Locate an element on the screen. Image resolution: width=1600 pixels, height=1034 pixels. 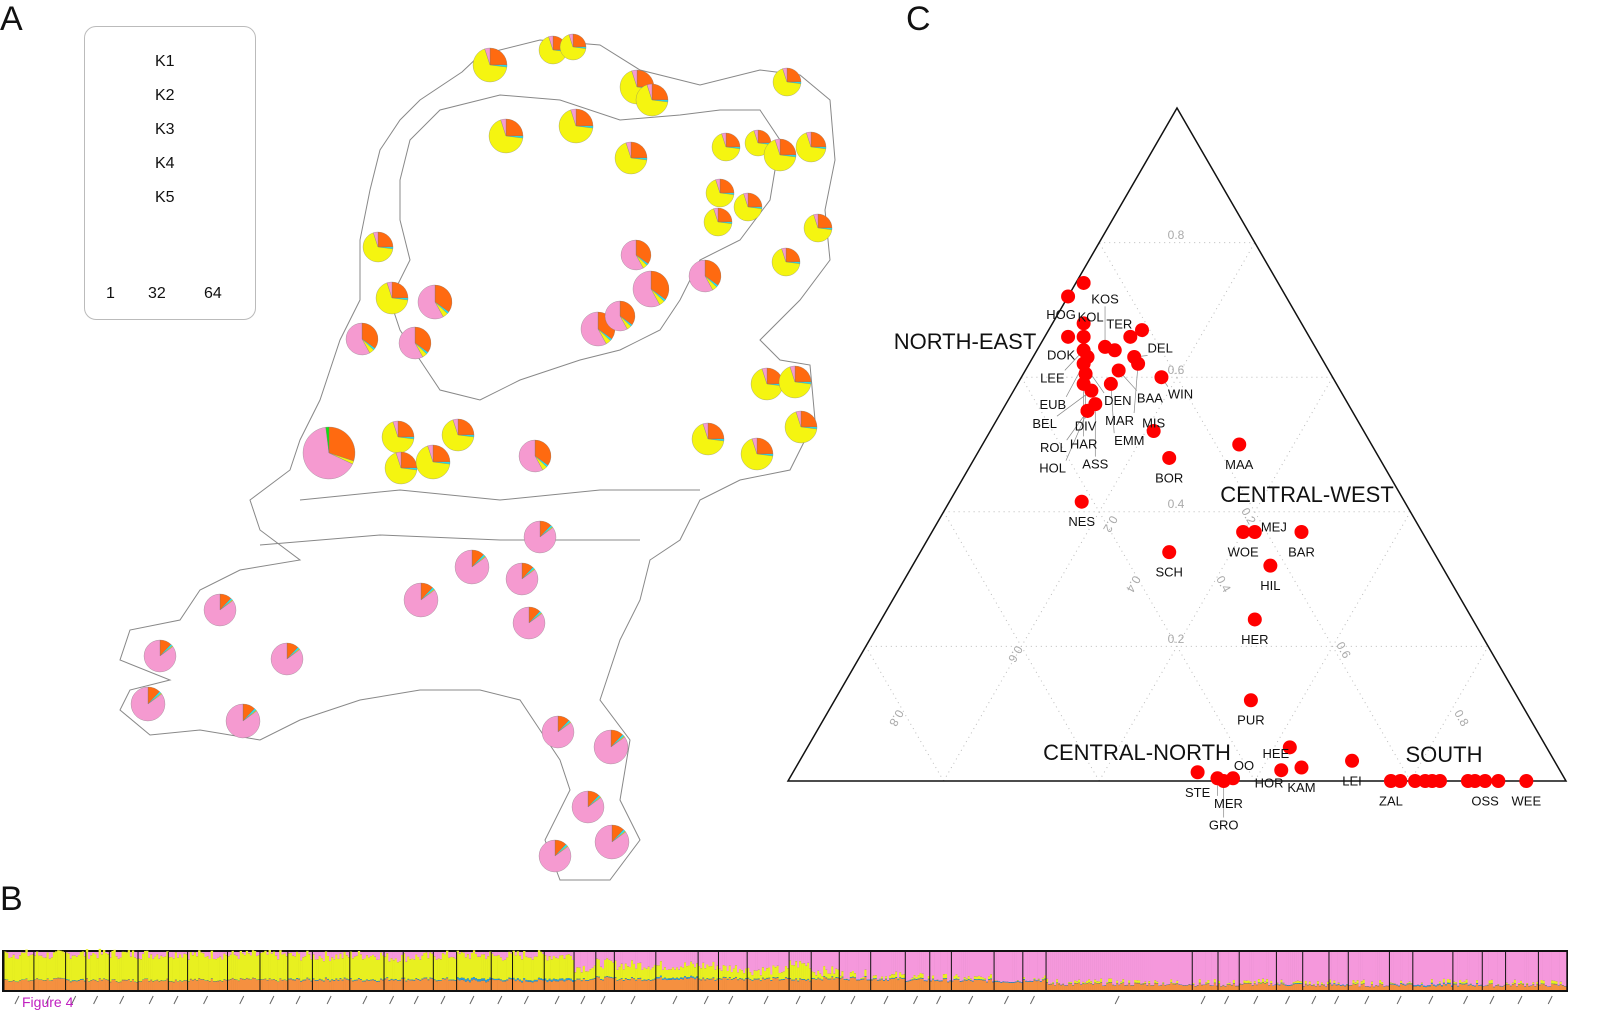
ternary-tick-label: 0.2 is located at coordinates (1176, 639).